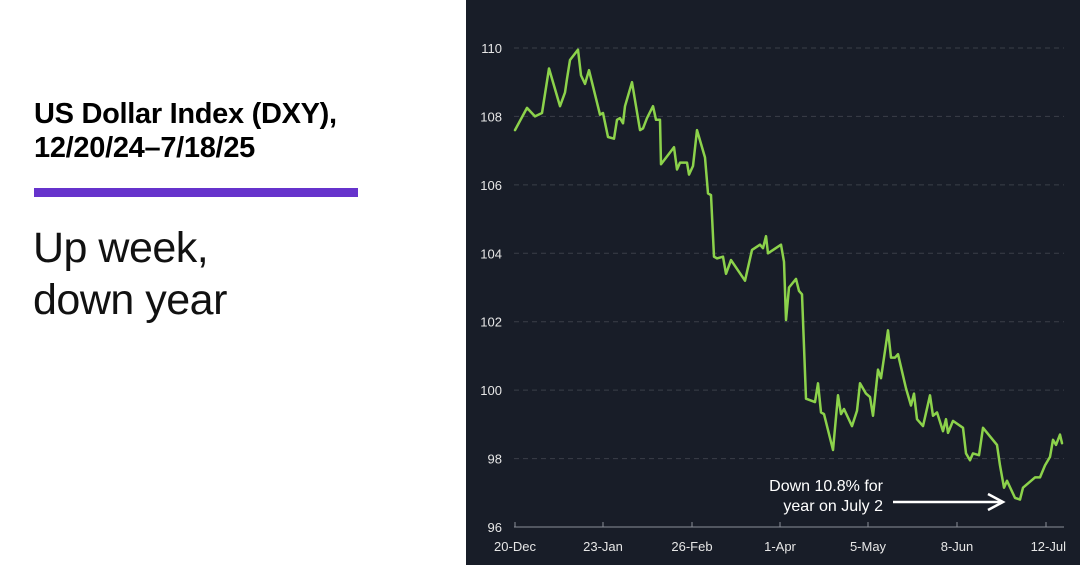 The height and width of the screenshot is (570, 1080). Describe the element at coordinates (491, 185) in the screenshot. I see `y-tick-label: 106` at that location.